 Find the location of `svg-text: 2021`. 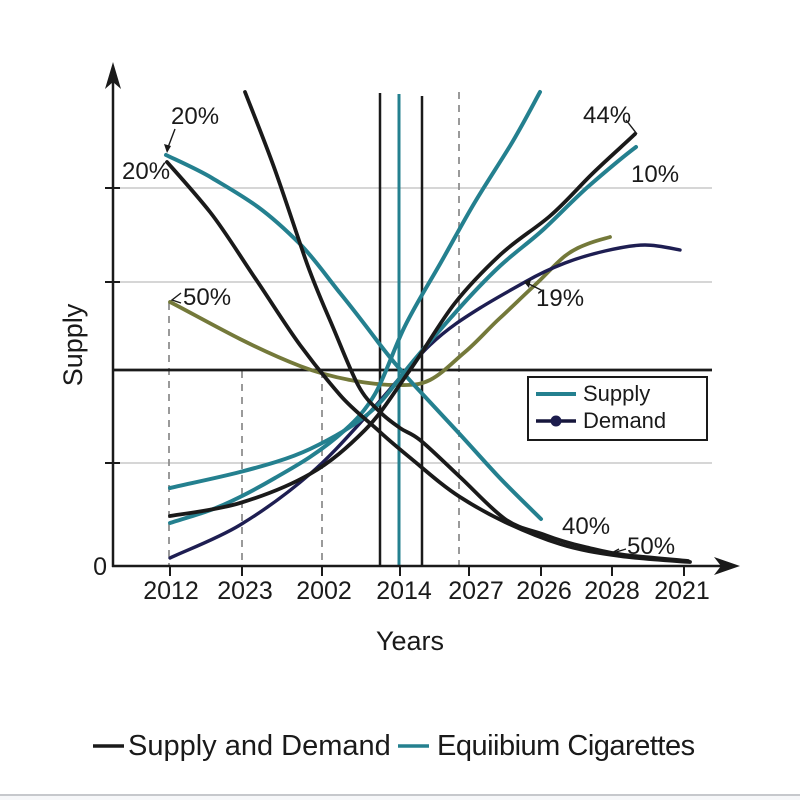

svg-text: 2021 is located at coordinates (682, 591).